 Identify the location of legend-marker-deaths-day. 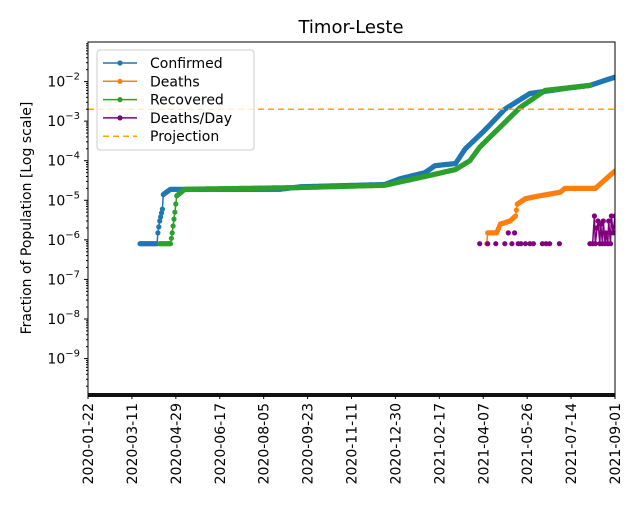
(120, 118).